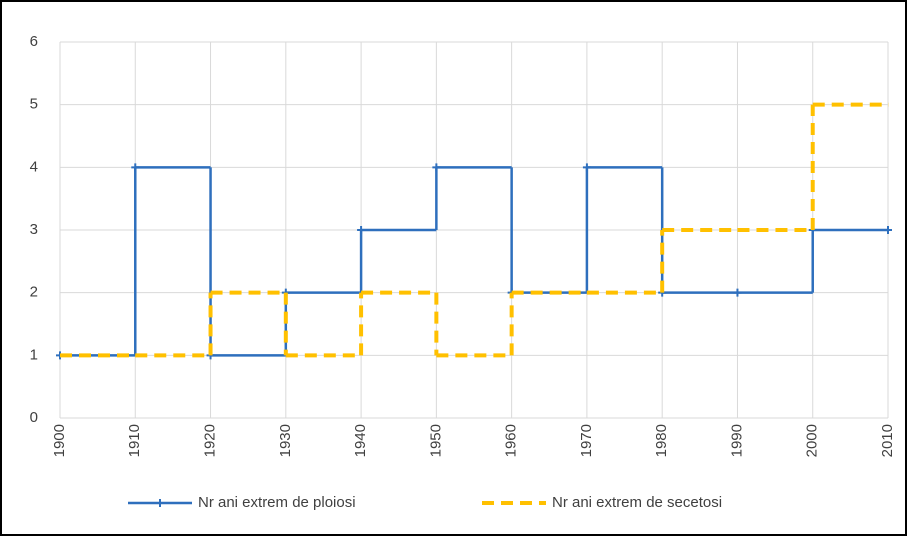 The width and height of the screenshot is (907, 541). I want to click on x-tick-label: 1960, so click(511, 440).